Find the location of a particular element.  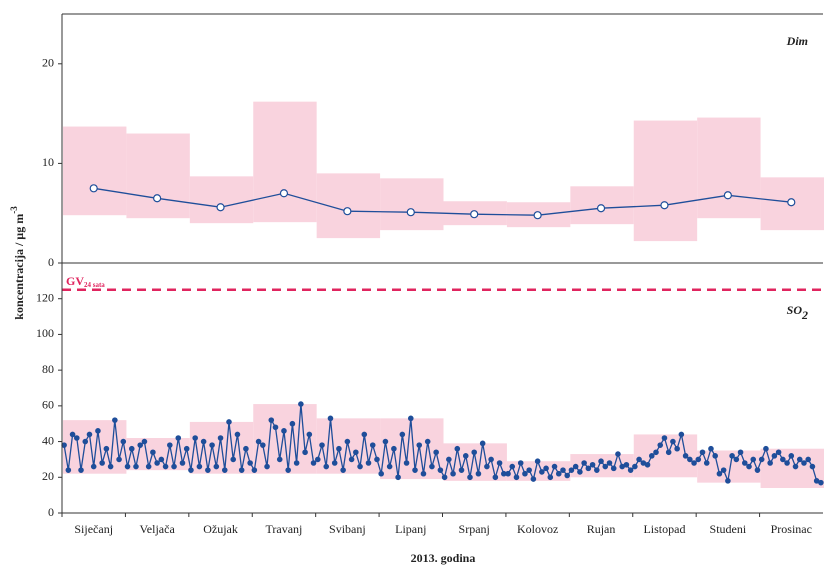

x-tick-label: Listopad is located at coordinates (664, 529).